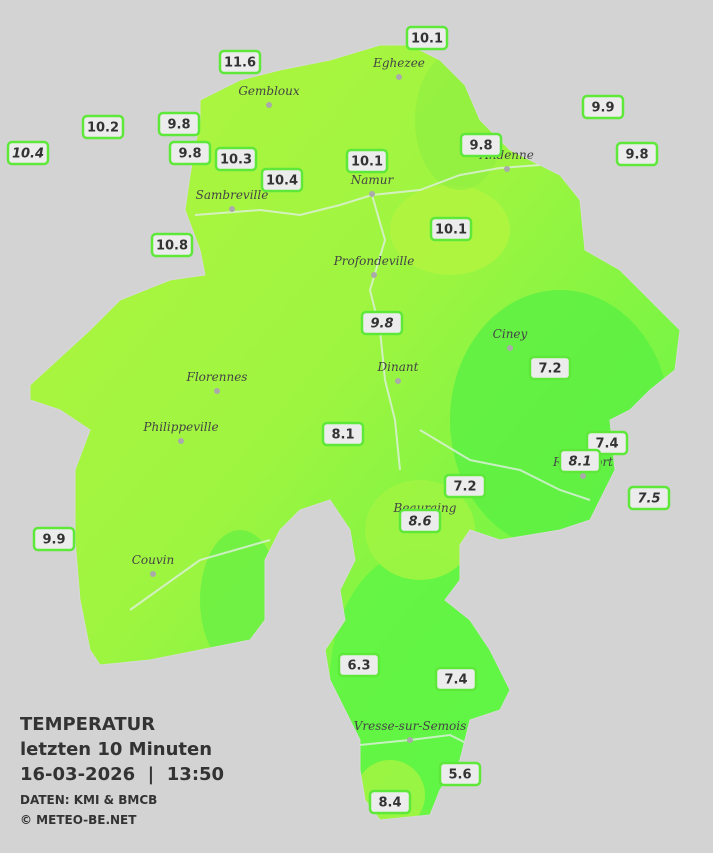 This screenshot has height=853, width=713. What do you see at coordinates (374, 261) in the screenshot?
I see `city-label: Profondeville` at bounding box center [374, 261].